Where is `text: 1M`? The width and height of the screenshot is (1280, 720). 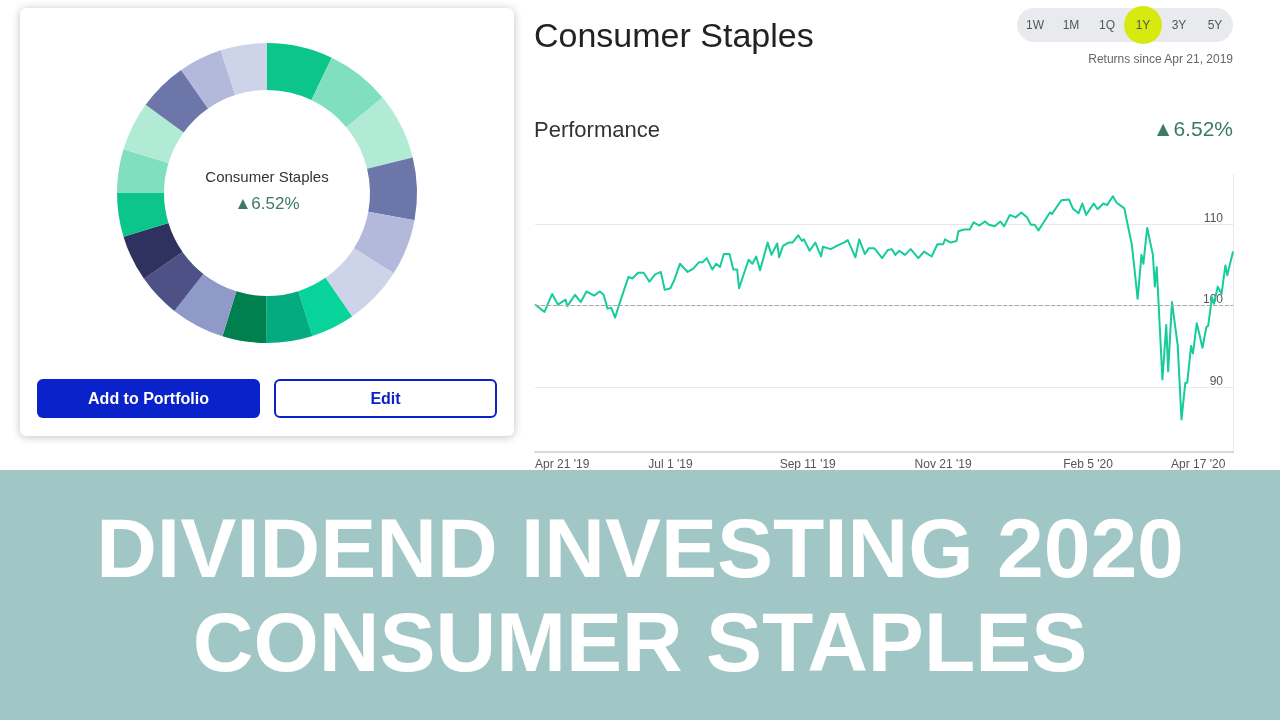 text: 1M is located at coordinates (1071, 25).